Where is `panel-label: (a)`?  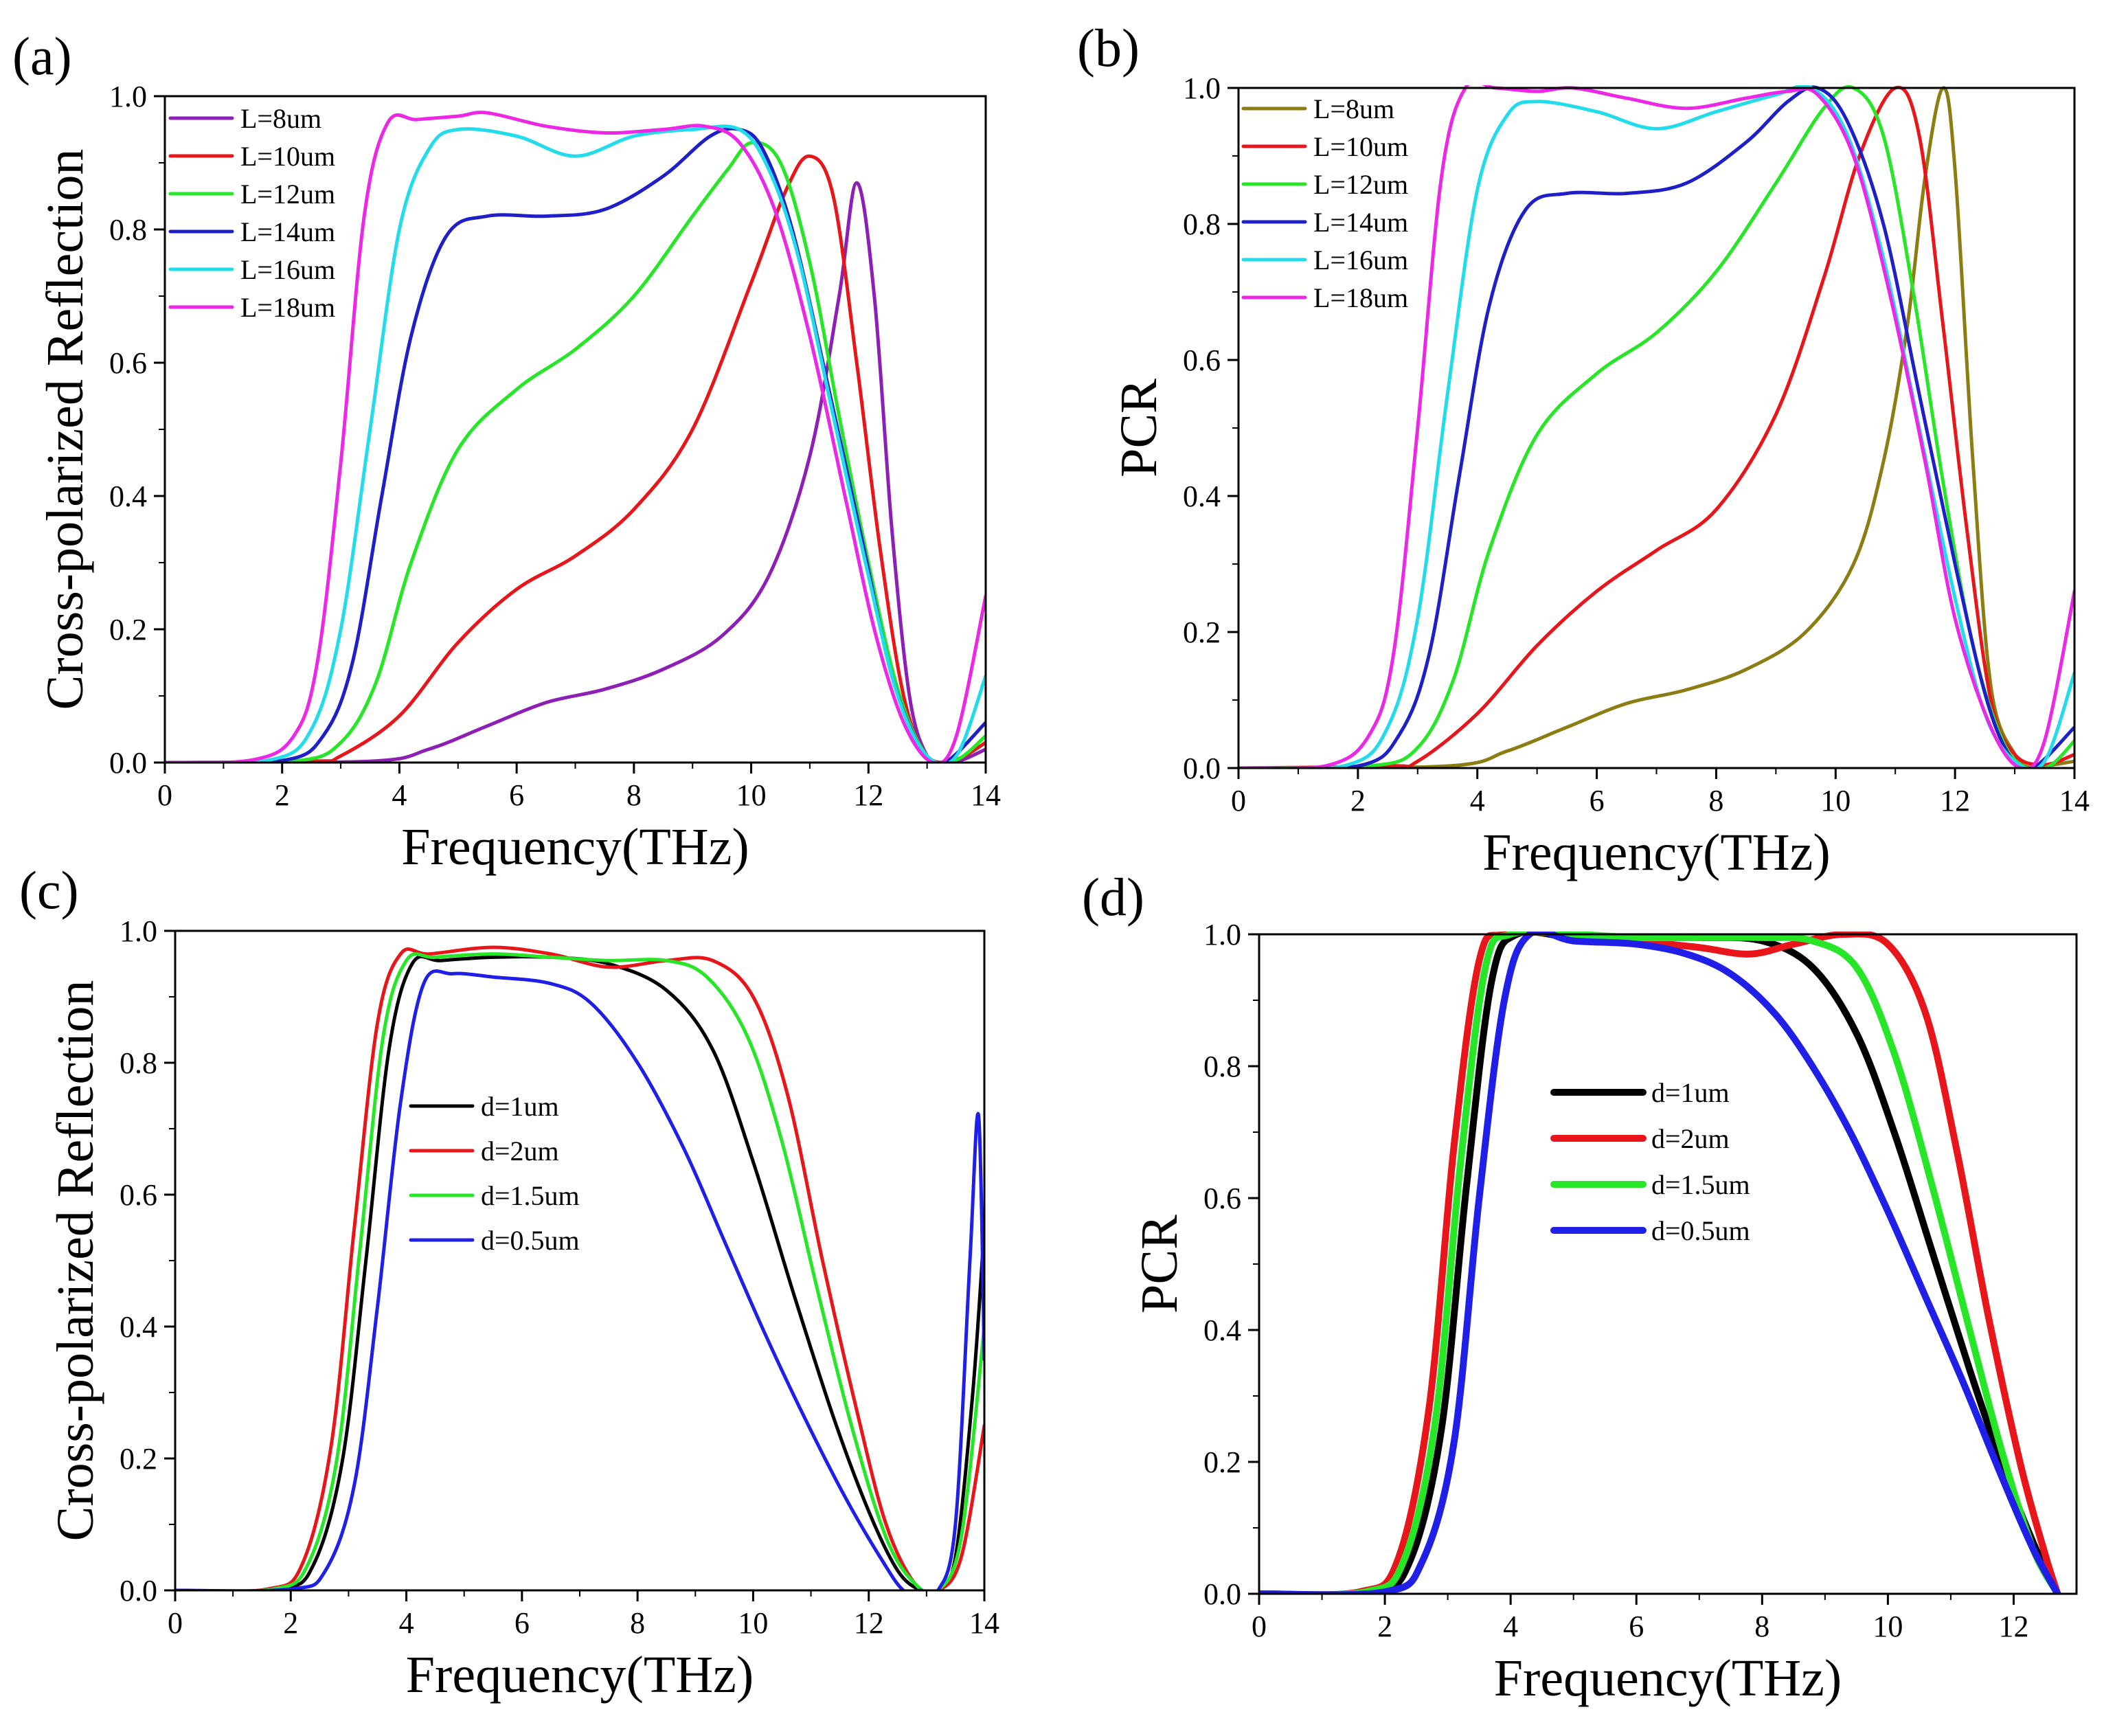
panel-label: (a) is located at coordinates (42, 56).